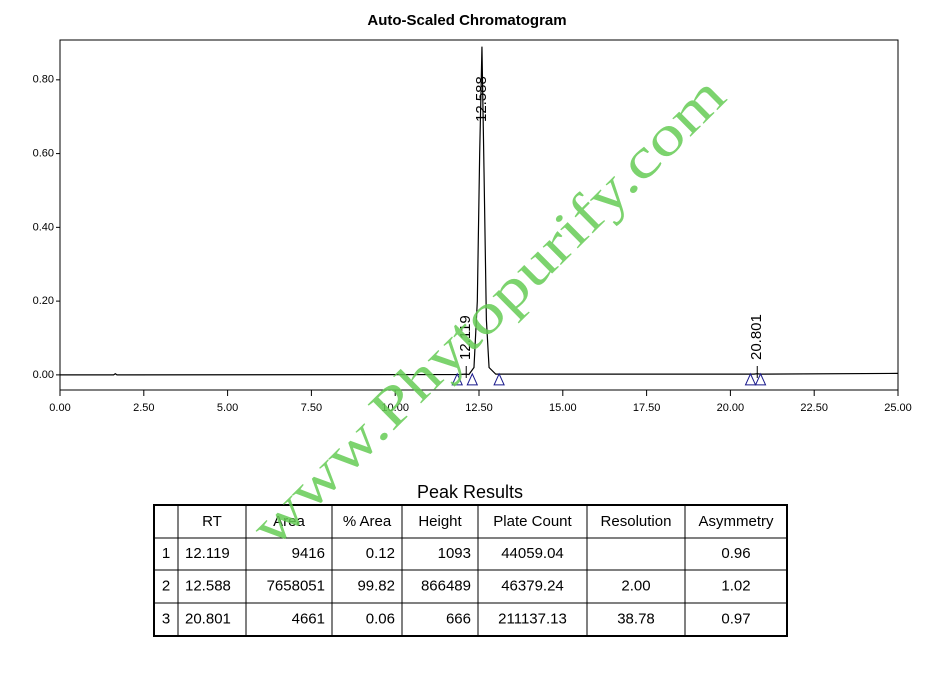  Describe the element at coordinates (43, 375) in the screenshot. I see `y-tick-label: 0.00` at that location.